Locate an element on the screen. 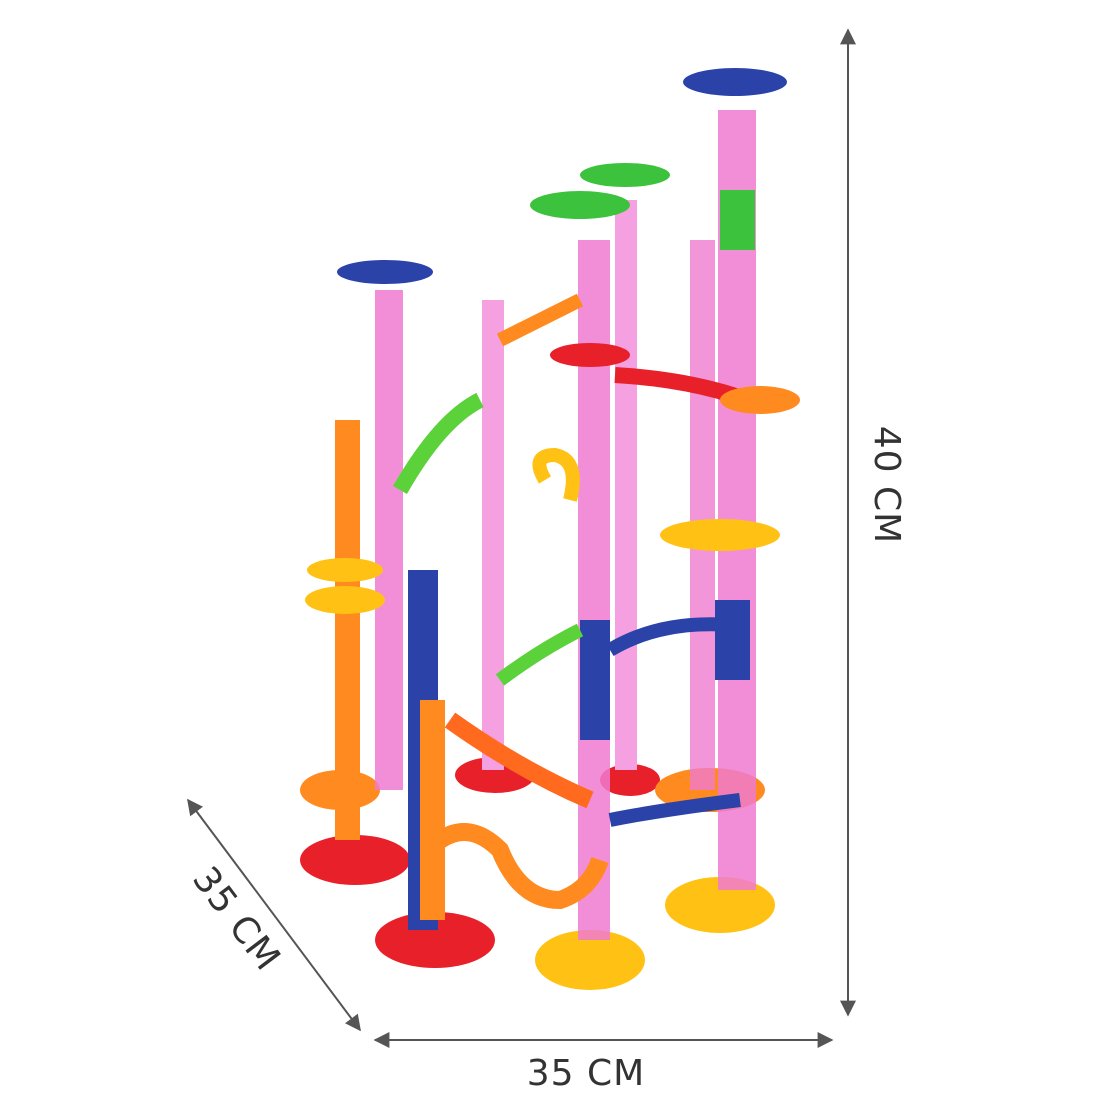 The width and height of the screenshot is (1110, 1110). depth-label: 35 CM is located at coordinates (236, 918).